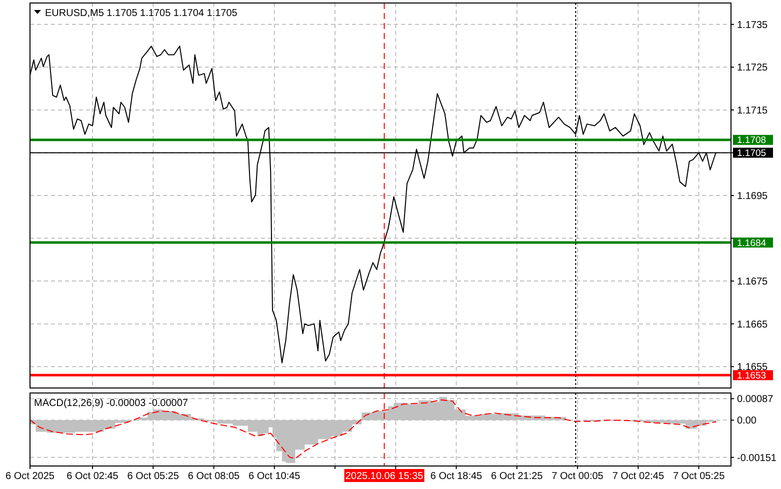 This screenshot has height=489, width=781. I want to click on x-tick-label: 6 Oct 05:25, so click(153, 476).